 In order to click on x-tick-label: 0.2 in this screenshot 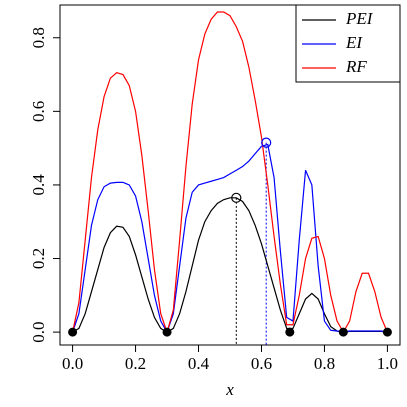, I will do `click(135, 363)`.